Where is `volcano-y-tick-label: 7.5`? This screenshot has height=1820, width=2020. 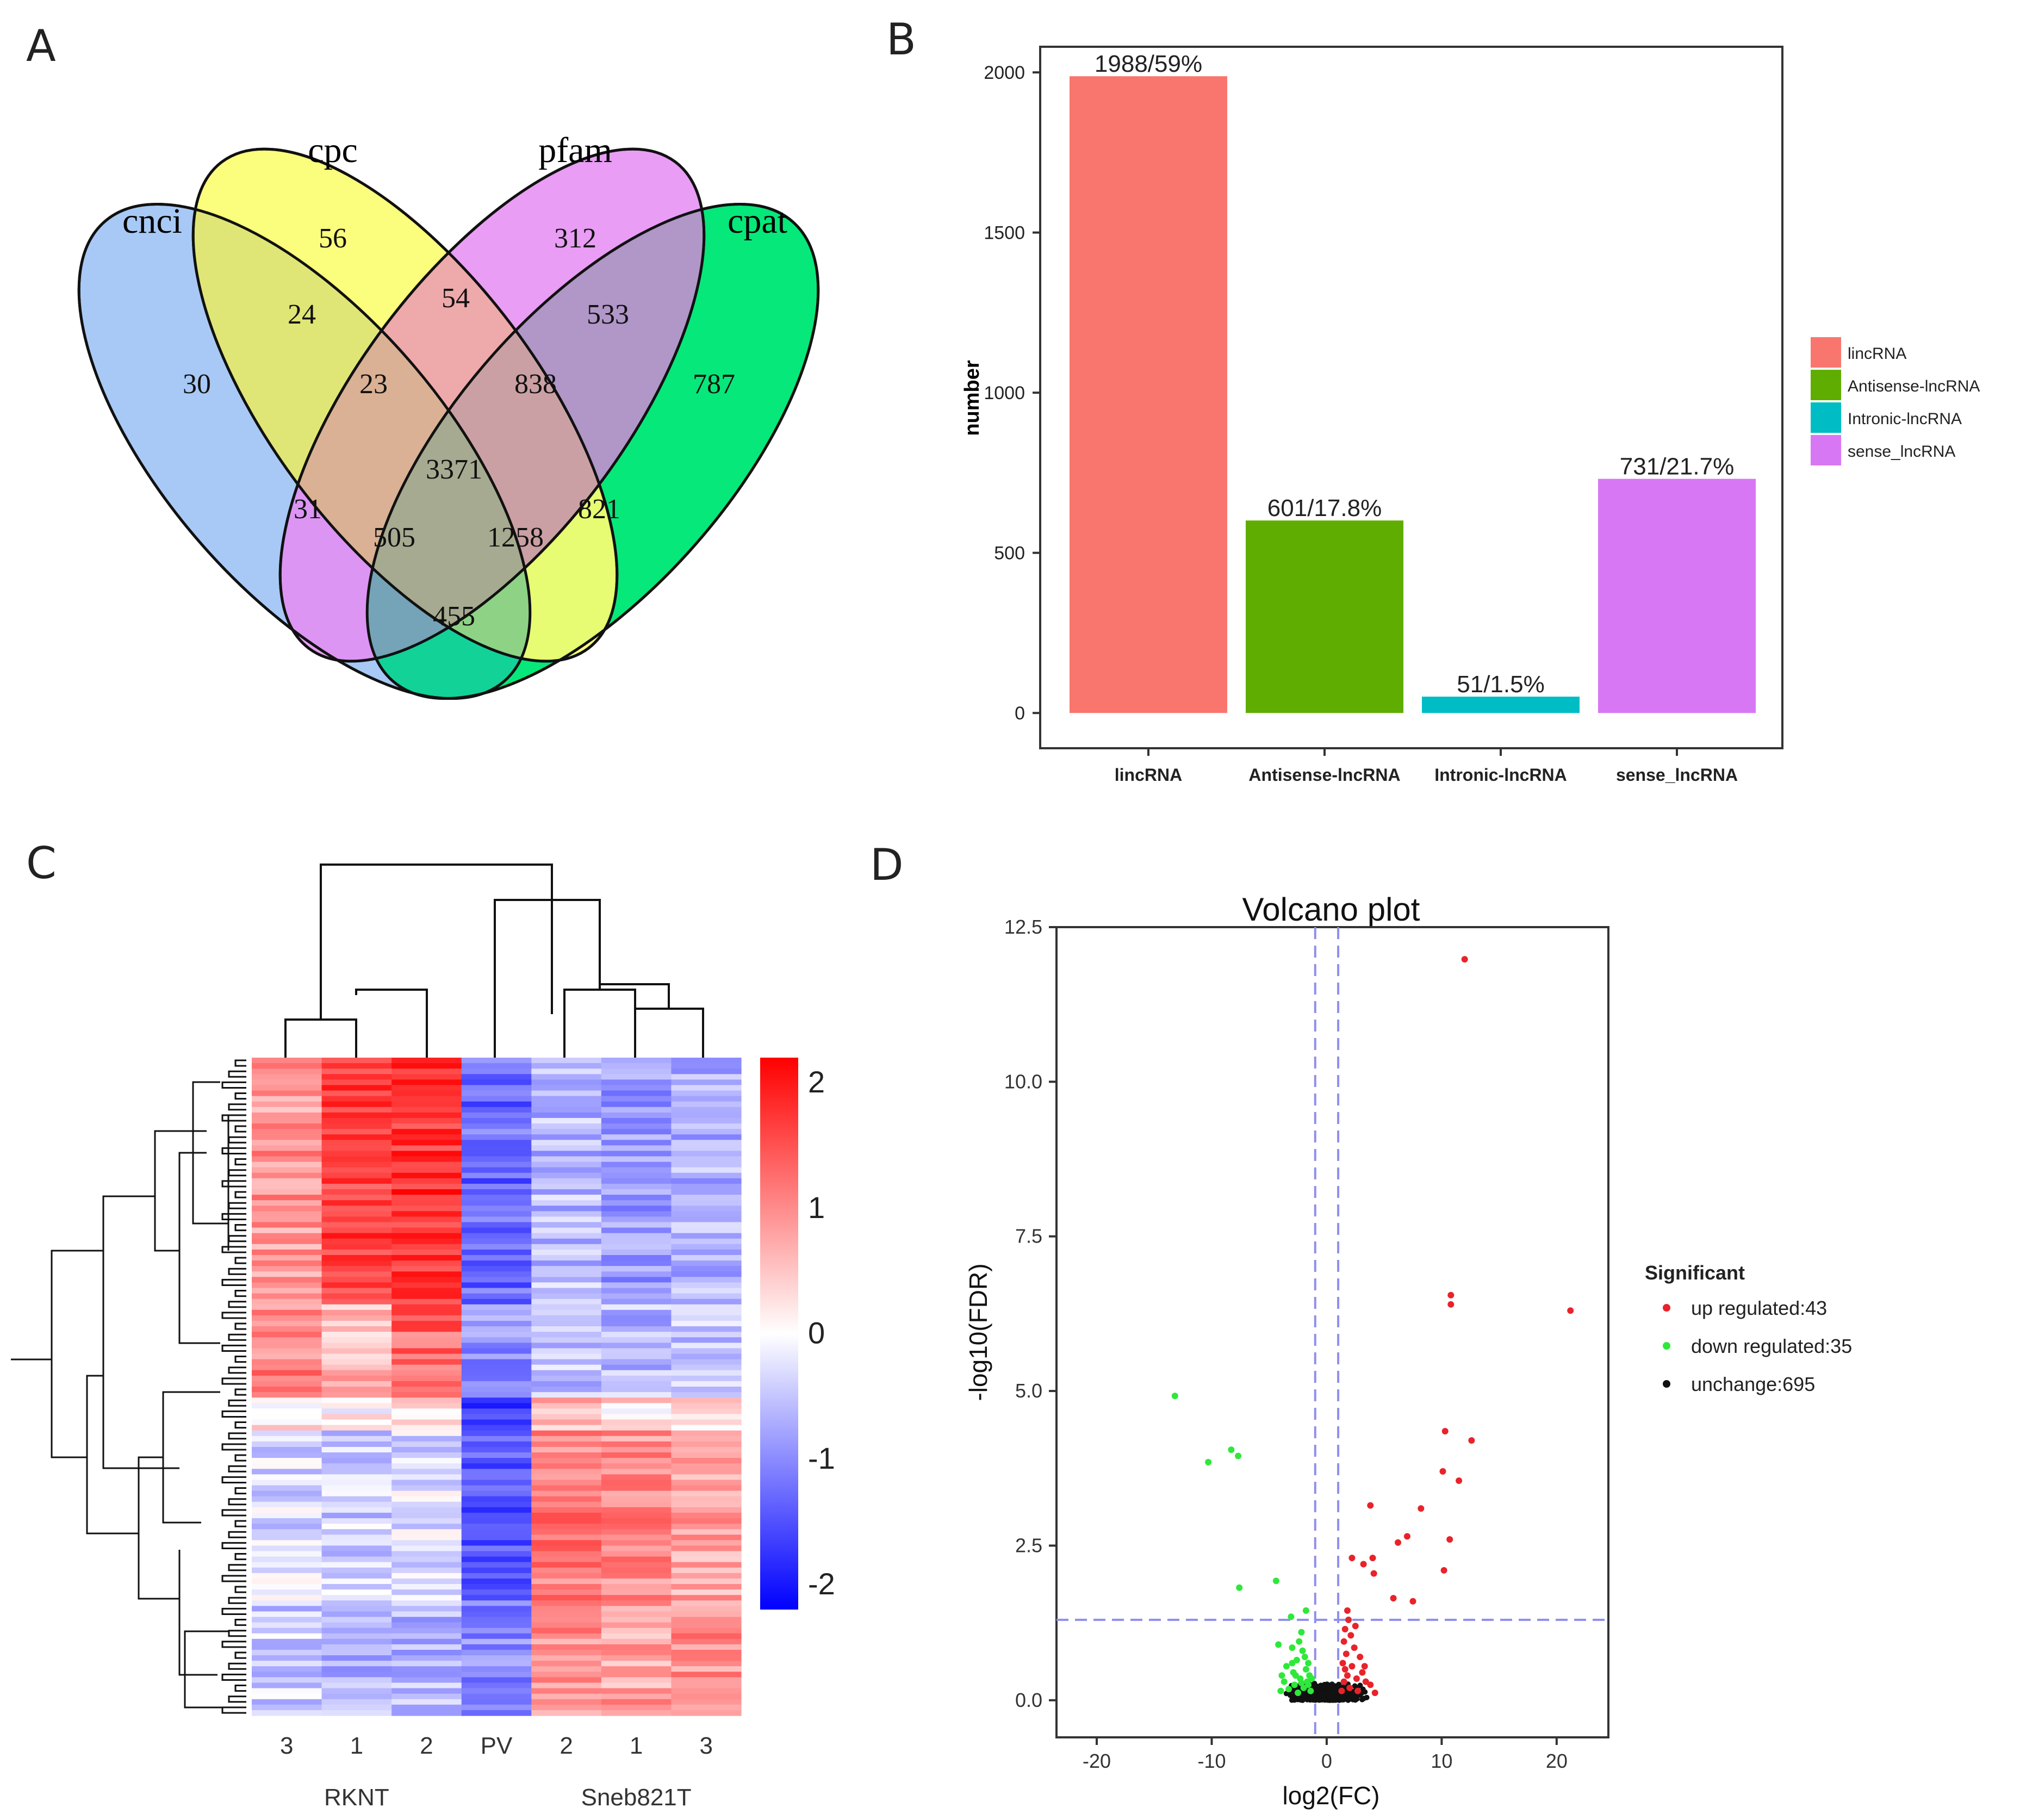 volcano-y-tick-label: 7.5 is located at coordinates (1028, 1236).